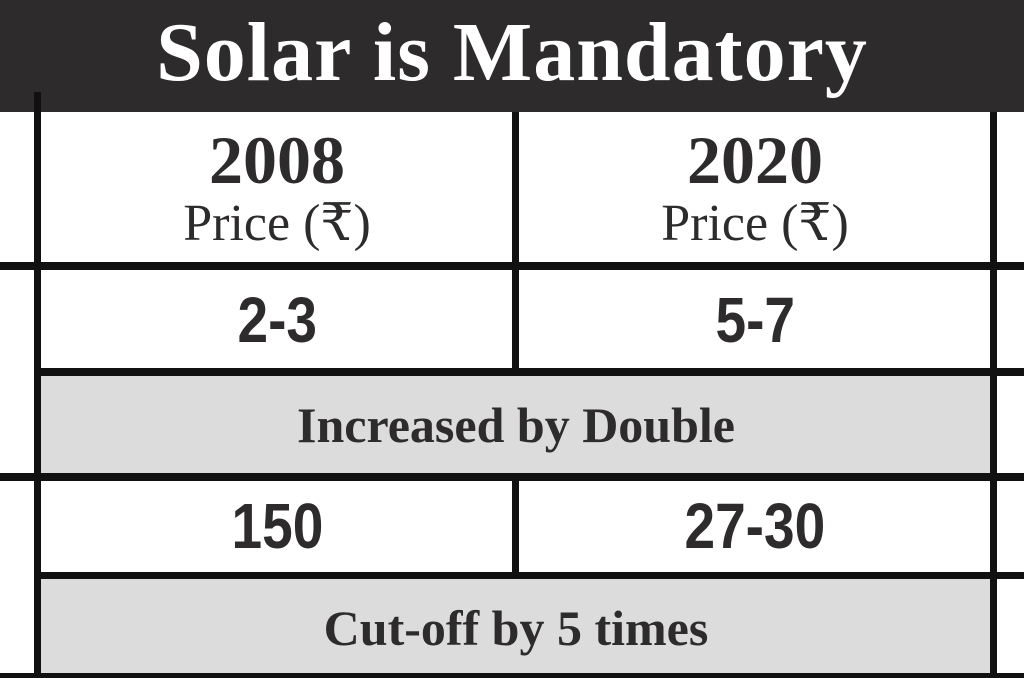 The height and width of the screenshot is (678, 1024). I want to click on note-text: Cut-off by 5 times, so click(516, 628).